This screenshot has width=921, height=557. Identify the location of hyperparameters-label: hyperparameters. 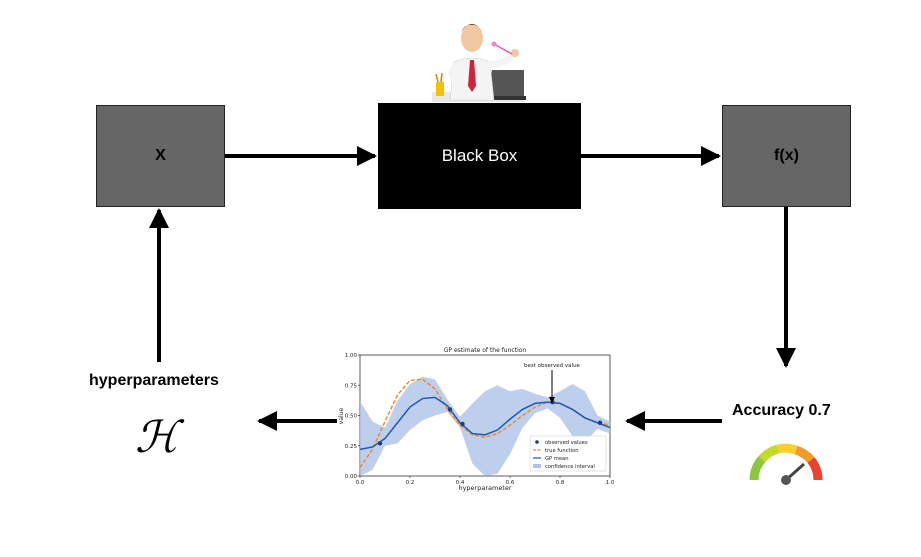
(154, 380).